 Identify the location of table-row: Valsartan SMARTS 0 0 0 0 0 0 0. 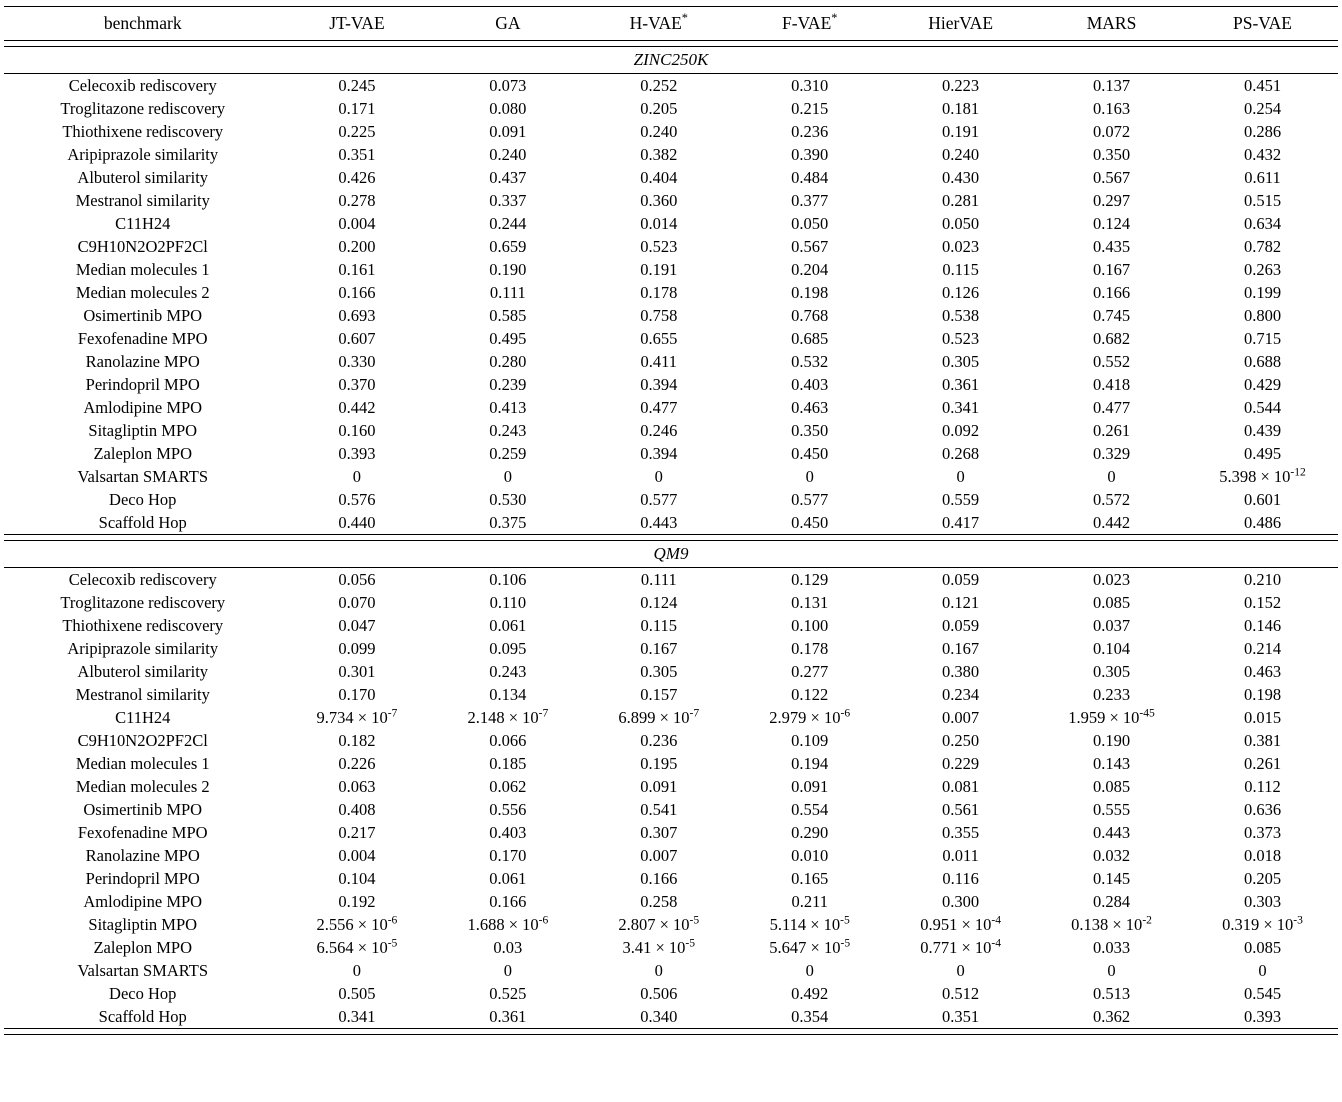
(671, 970).